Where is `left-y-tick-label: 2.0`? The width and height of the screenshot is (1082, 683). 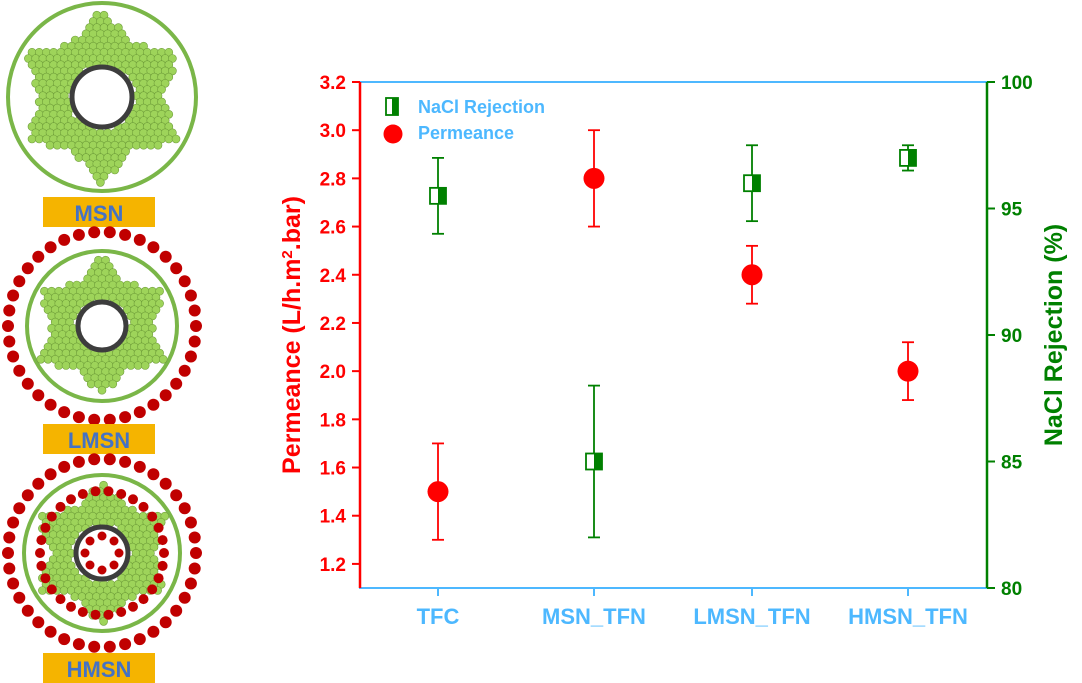 left-y-tick-label: 2.0 is located at coordinates (333, 372).